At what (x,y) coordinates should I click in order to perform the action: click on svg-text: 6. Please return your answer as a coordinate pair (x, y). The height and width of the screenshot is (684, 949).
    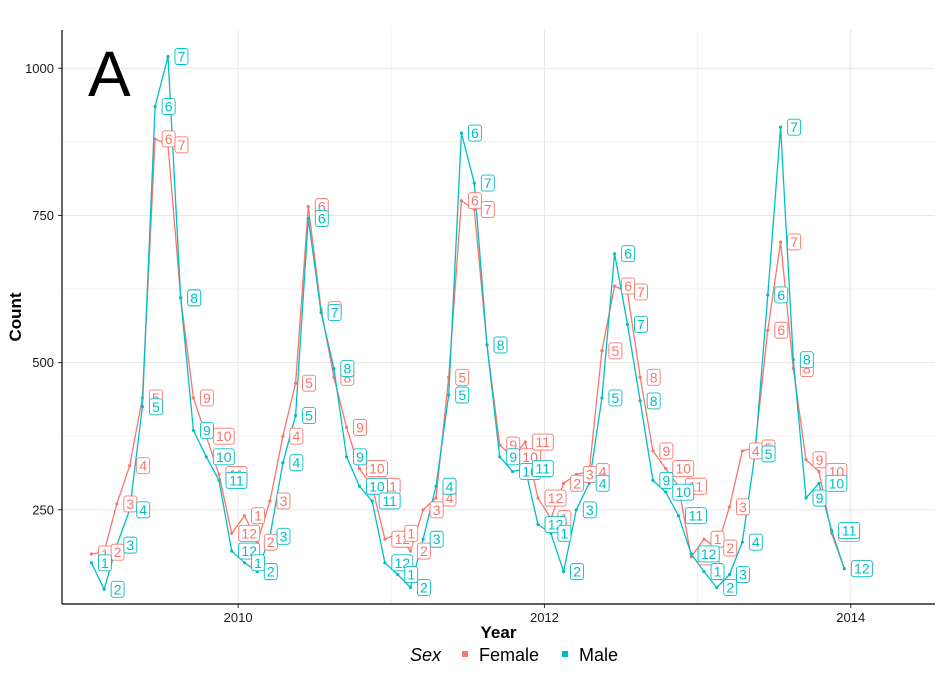
    Looking at the image, I should click on (628, 286).